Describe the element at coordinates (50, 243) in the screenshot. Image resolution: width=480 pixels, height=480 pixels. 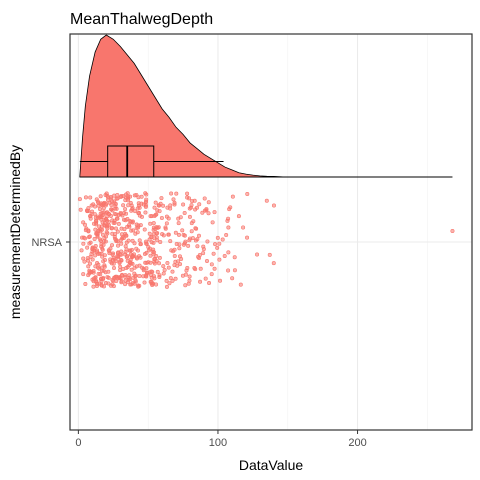
I see `y-axis: NRSA` at that location.